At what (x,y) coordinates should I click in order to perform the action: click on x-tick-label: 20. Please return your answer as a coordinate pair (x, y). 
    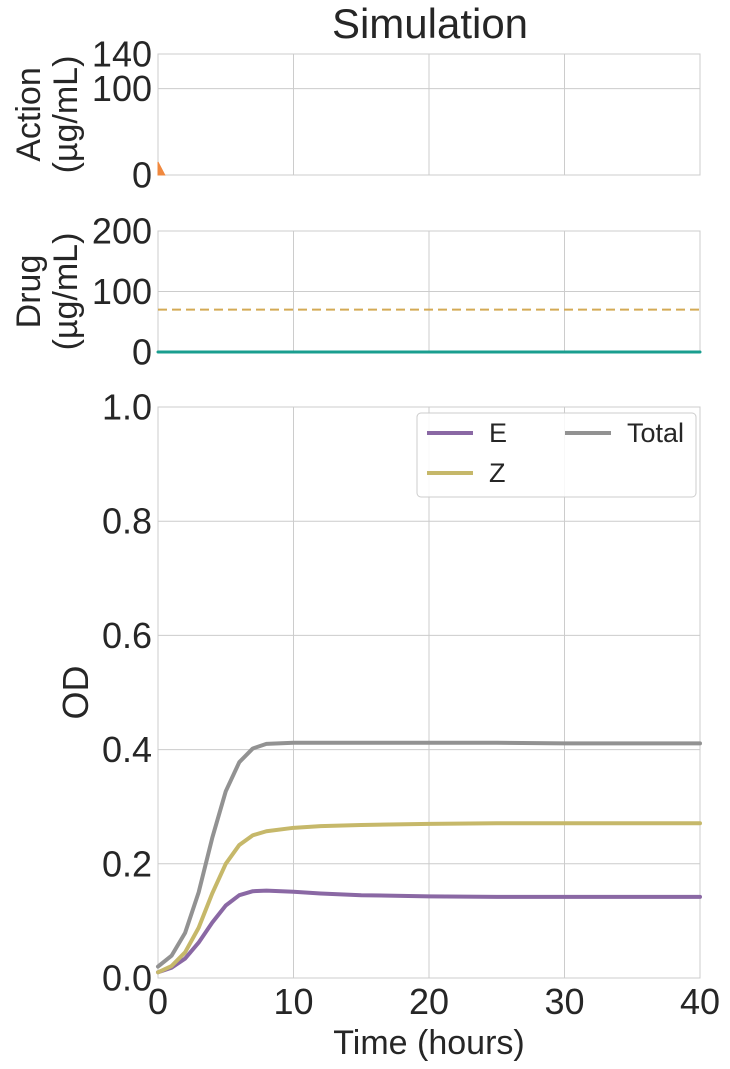
    Looking at the image, I should click on (429, 1001).